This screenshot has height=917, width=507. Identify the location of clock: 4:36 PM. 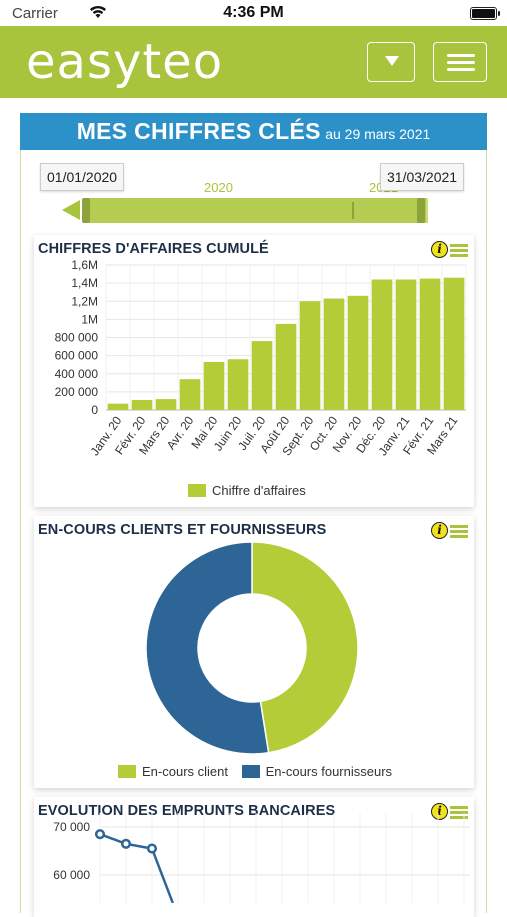
(253, 12).